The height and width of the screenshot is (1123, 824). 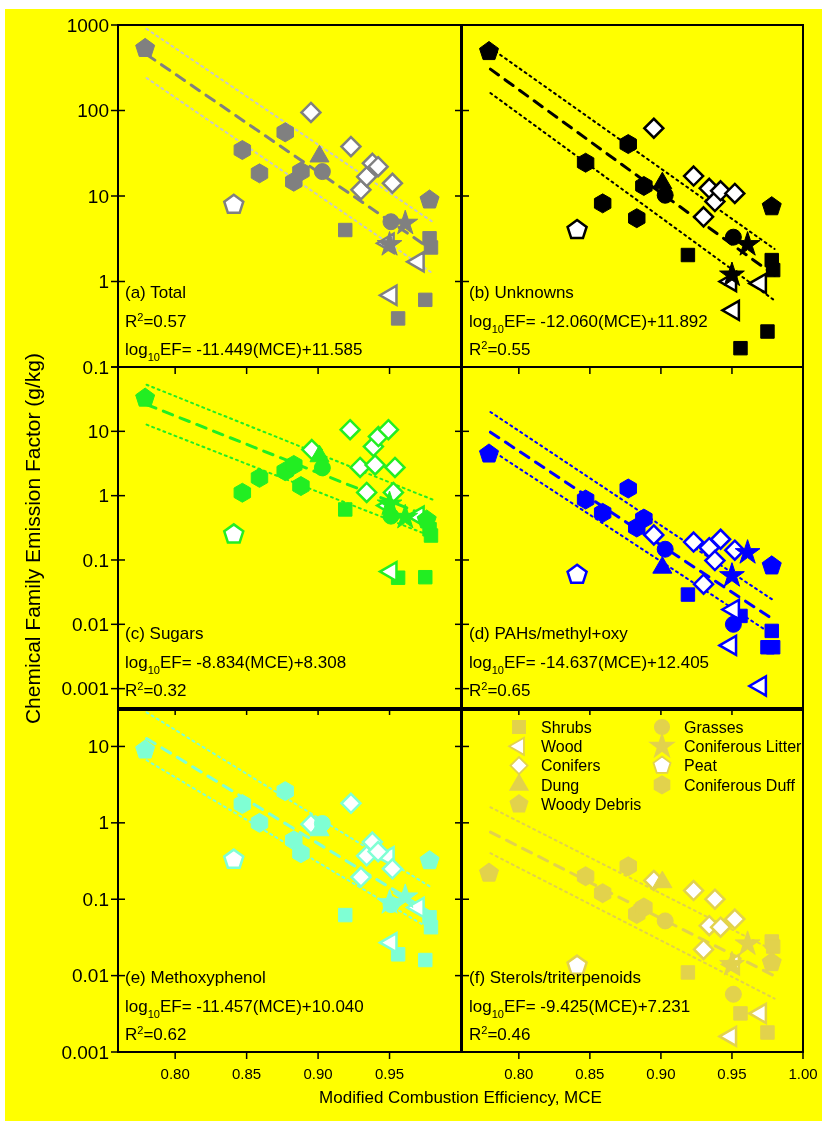 I want to click on y-tick-label: 100, so click(x=93, y=111).